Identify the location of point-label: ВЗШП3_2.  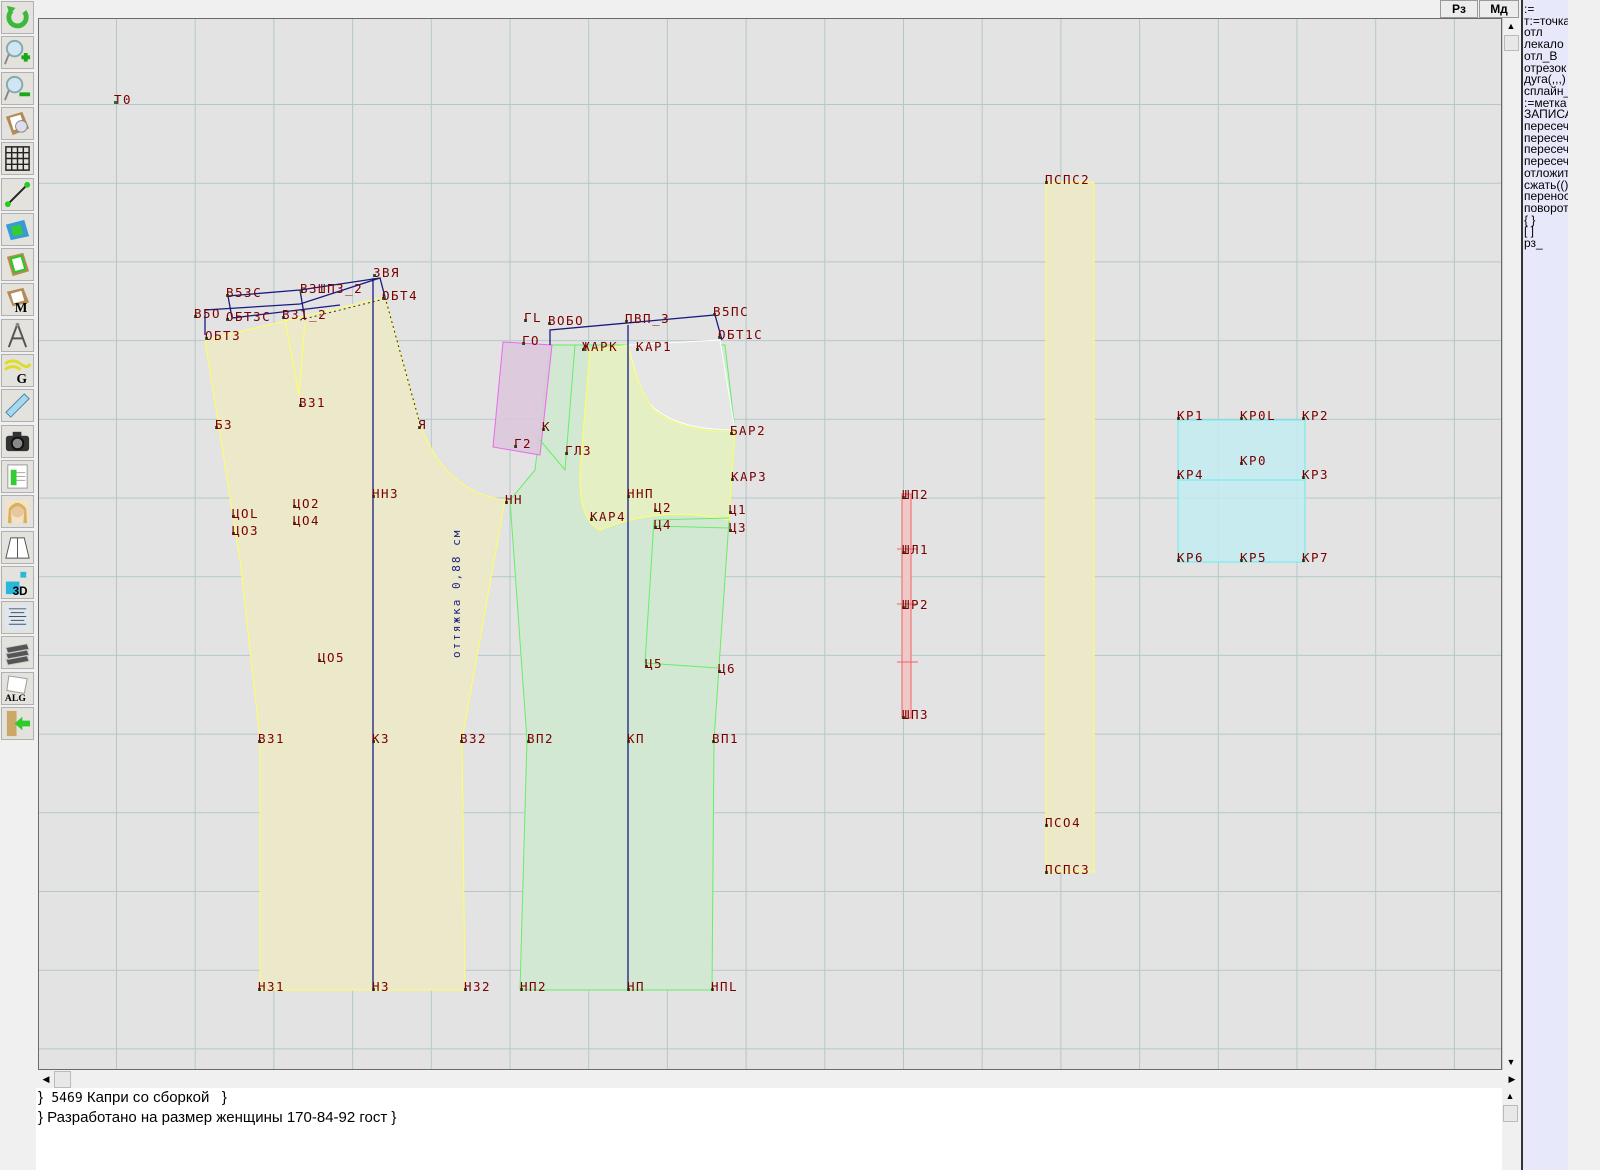
(331, 288).